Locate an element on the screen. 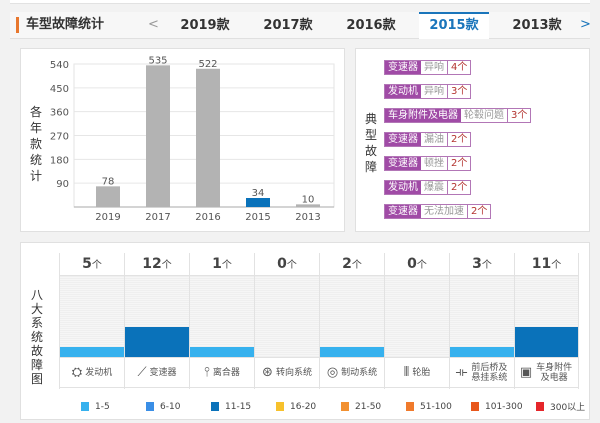 This screenshot has width=600, height=423. faults-label: 典型故障 is located at coordinates (370, 143).